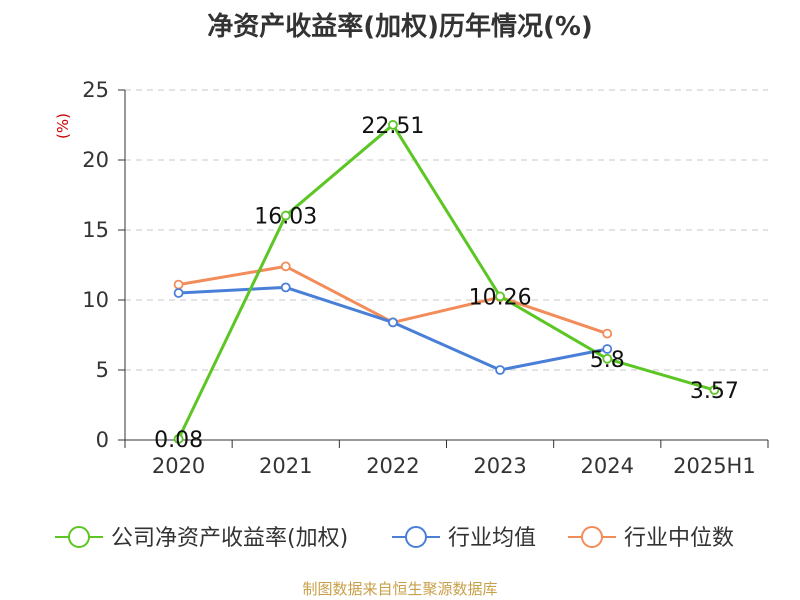 This screenshot has height=600, width=800. Describe the element at coordinates (400, 589) in the screenshot. I see `source-note: 制图数据来自恒生聚源数据库` at that location.